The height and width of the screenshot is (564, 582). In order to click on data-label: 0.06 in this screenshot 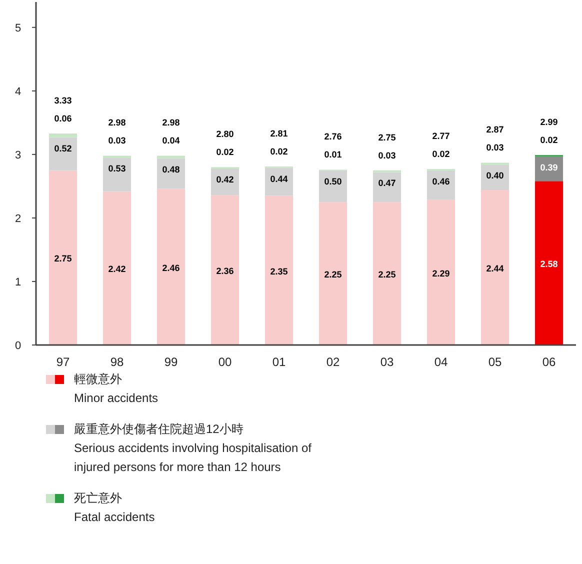, I will do `click(63, 118)`.